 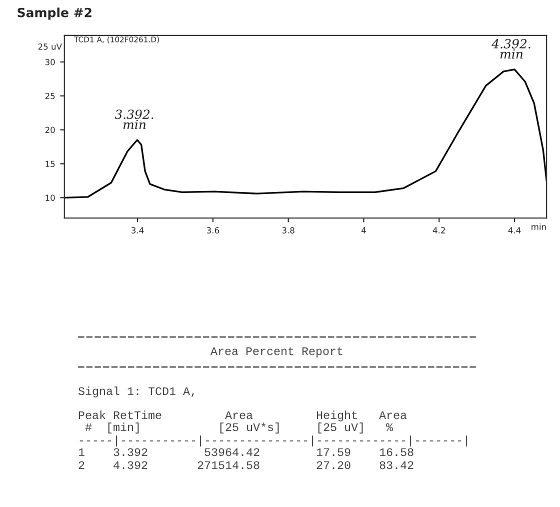 What do you see at coordinates (138, 230) in the screenshot?
I see `x-tick-label: 3.4` at bounding box center [138, 230].